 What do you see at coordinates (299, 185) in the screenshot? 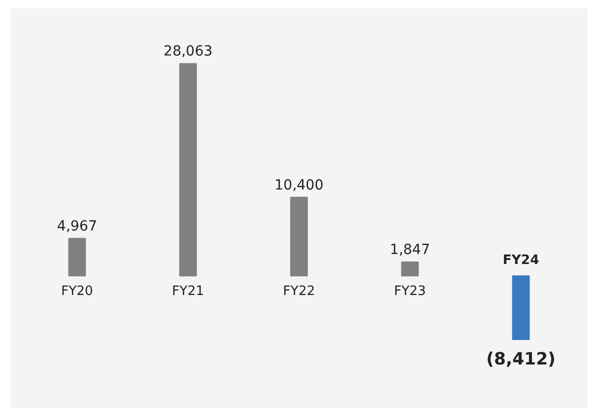
I see `data-label: 10,400` at bounding box center [299, 185].